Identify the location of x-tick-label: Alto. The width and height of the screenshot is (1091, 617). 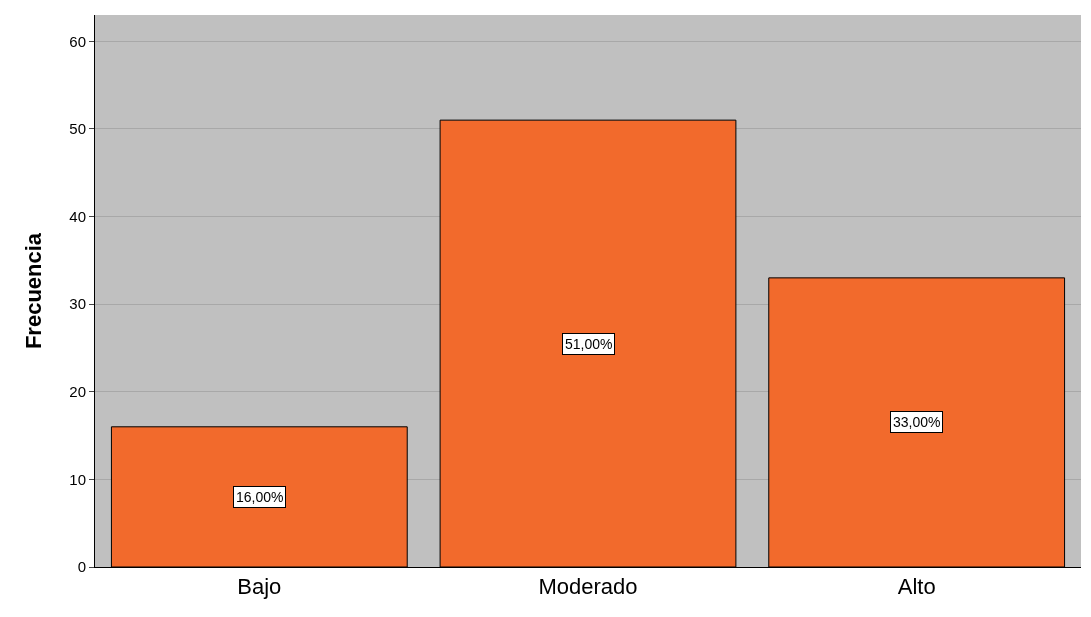
(916, 587).